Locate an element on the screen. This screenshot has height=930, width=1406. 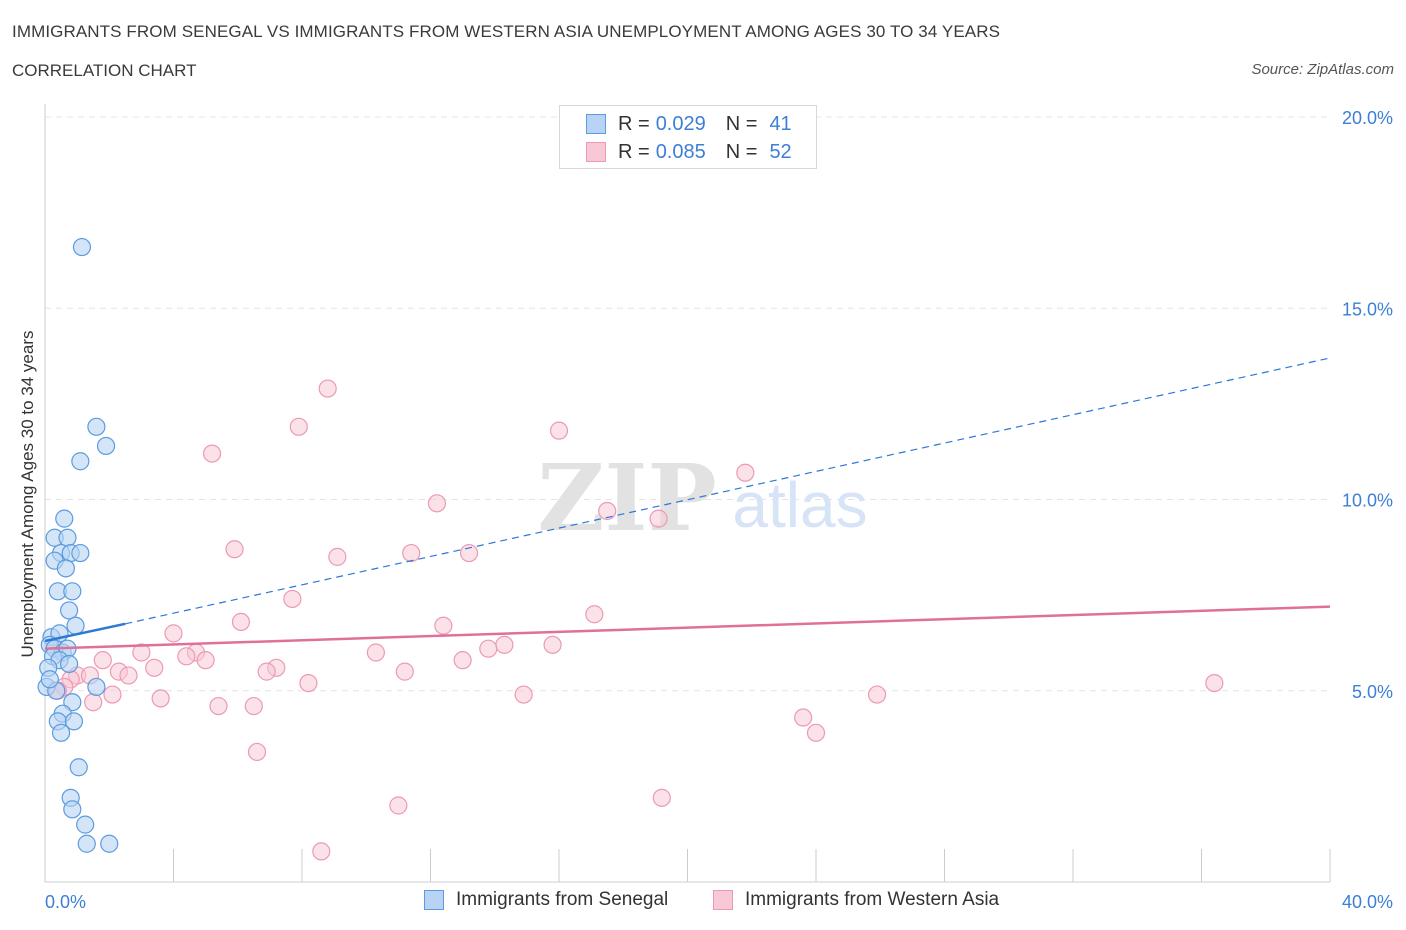
y-tick-label: 15.0% is located at coordinates (1367, 309).